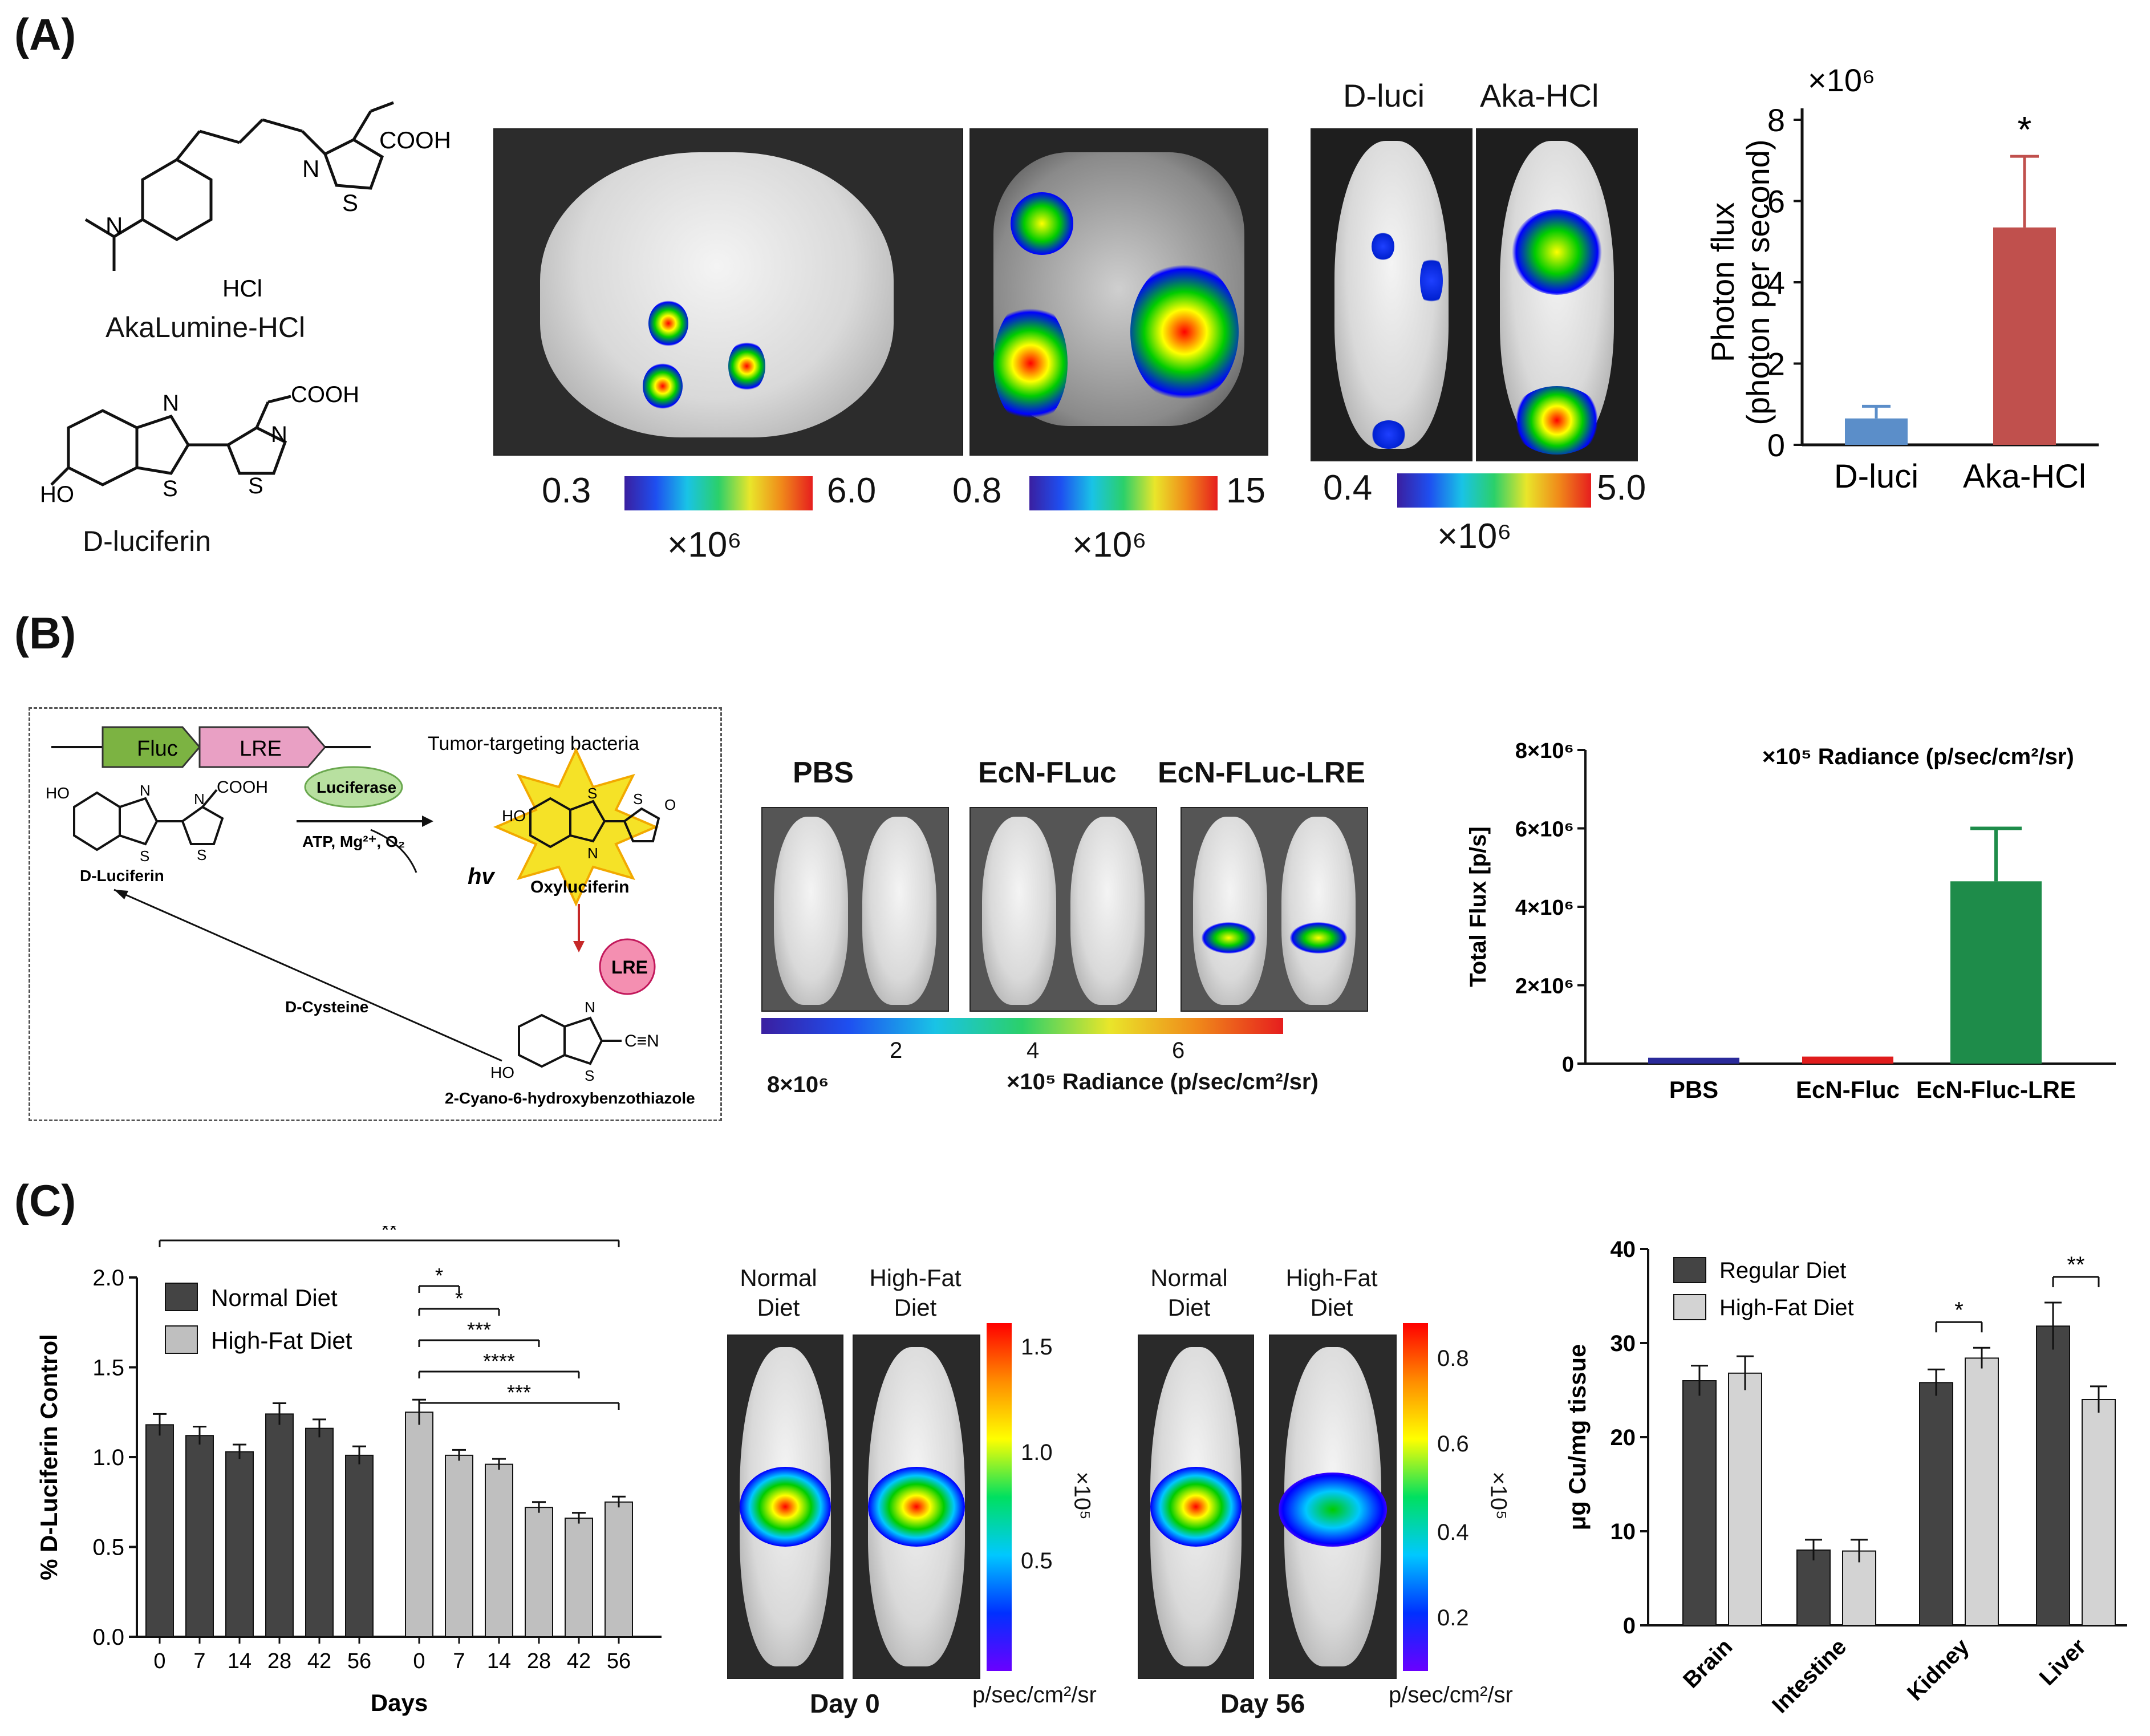  Describe the element at coordinates (1782, 1270) in the screenshot. I see `legend-label: Regular Diet` at that location.